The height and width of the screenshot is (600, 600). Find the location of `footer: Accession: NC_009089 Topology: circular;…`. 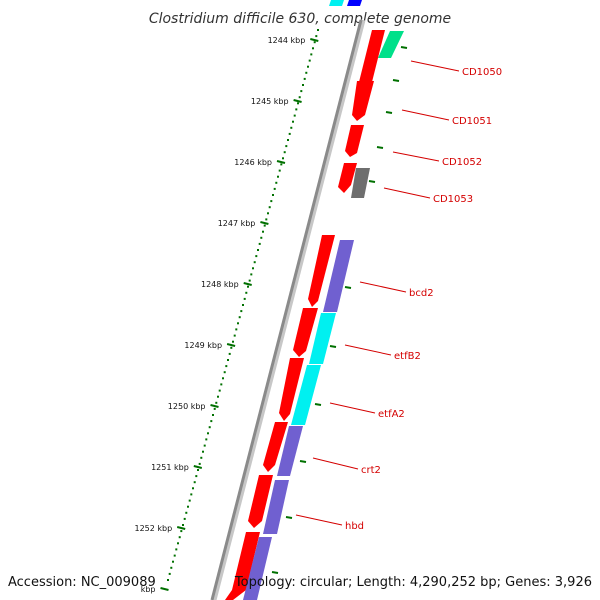

footer: Accession: NC_009089 Topology: circular;… is located at coordinates (300, 582).